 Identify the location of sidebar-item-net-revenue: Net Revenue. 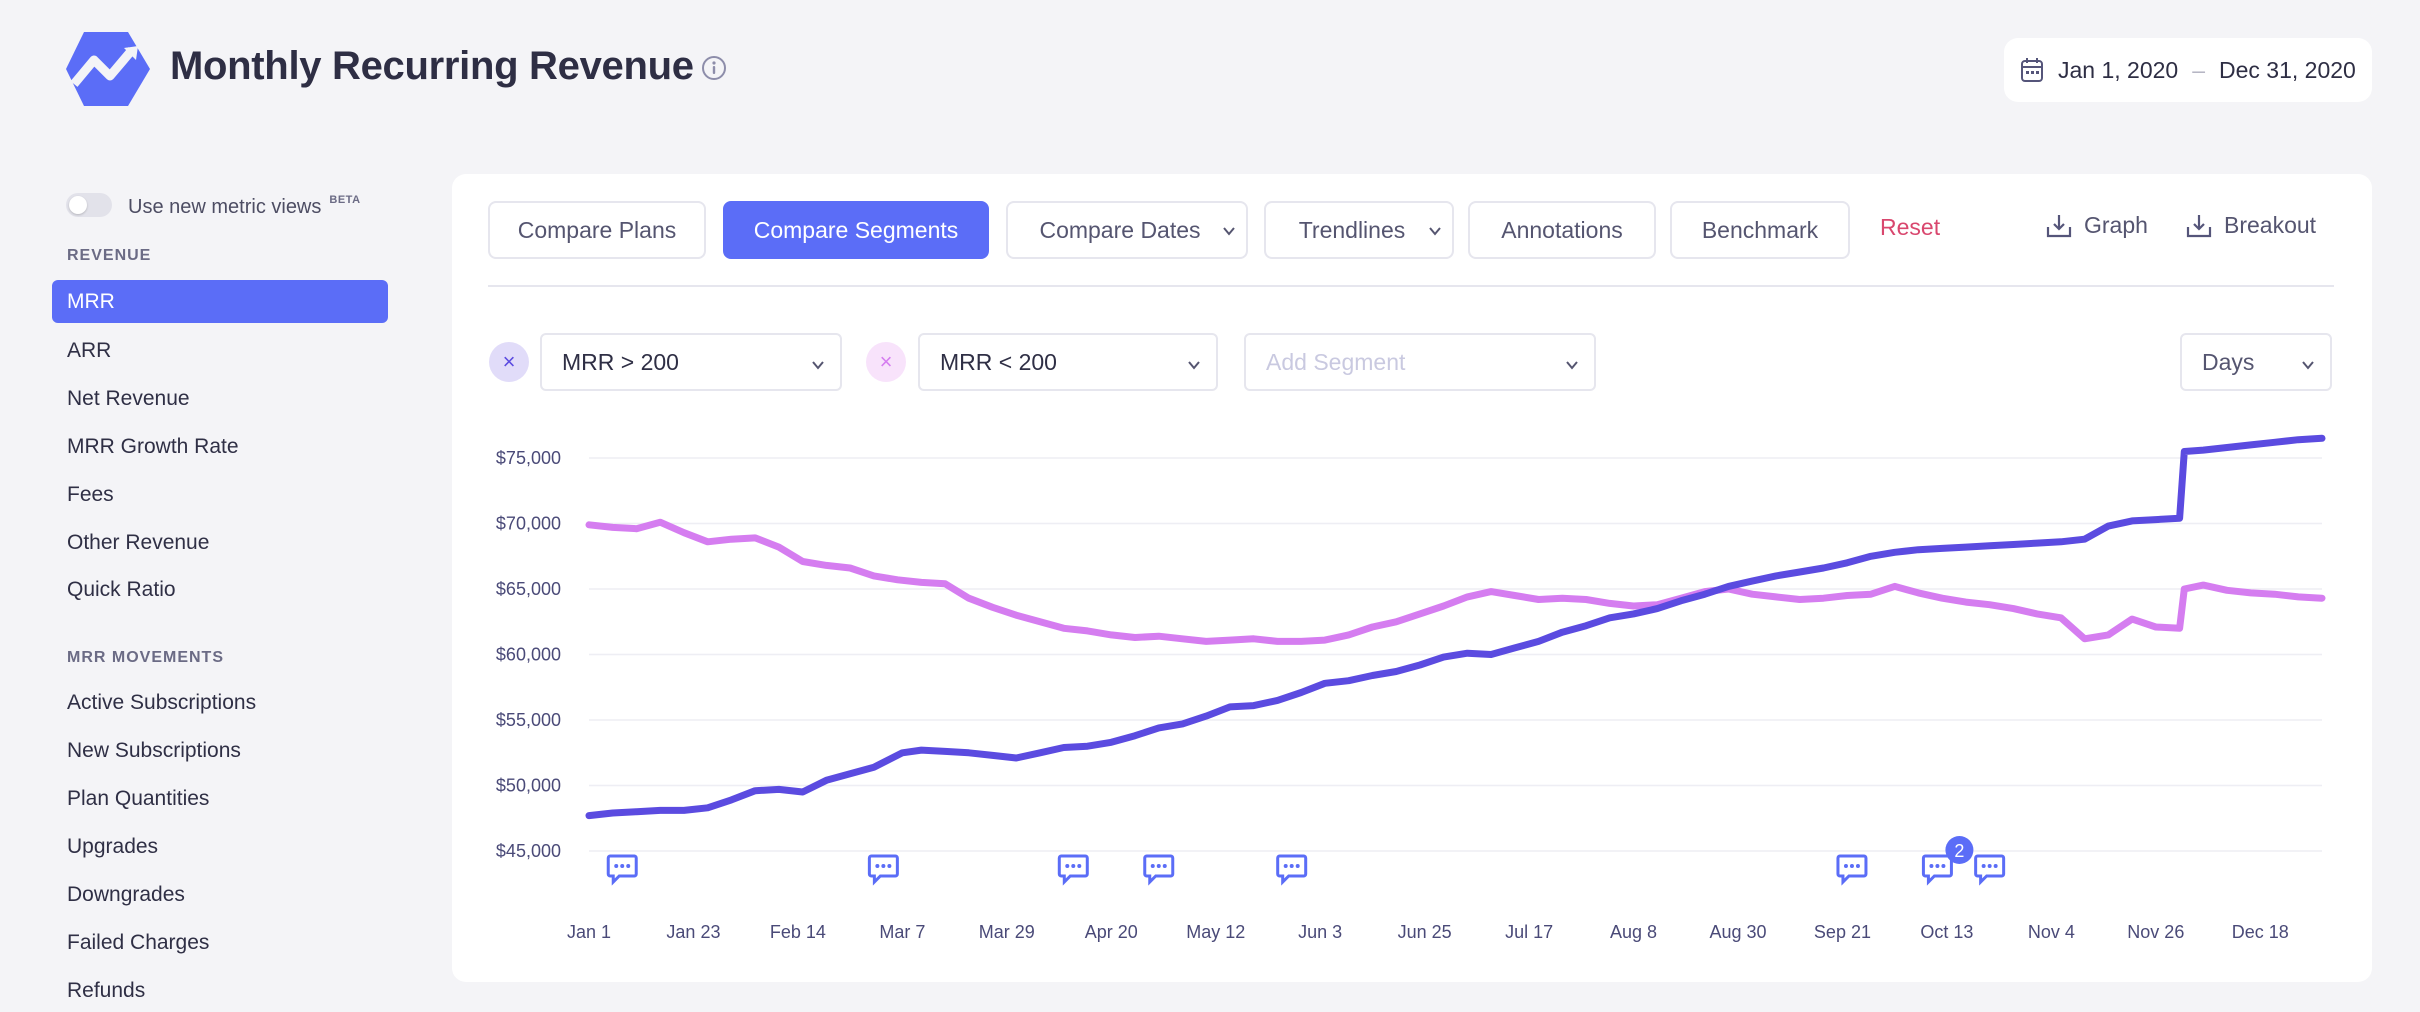
(128, 398).